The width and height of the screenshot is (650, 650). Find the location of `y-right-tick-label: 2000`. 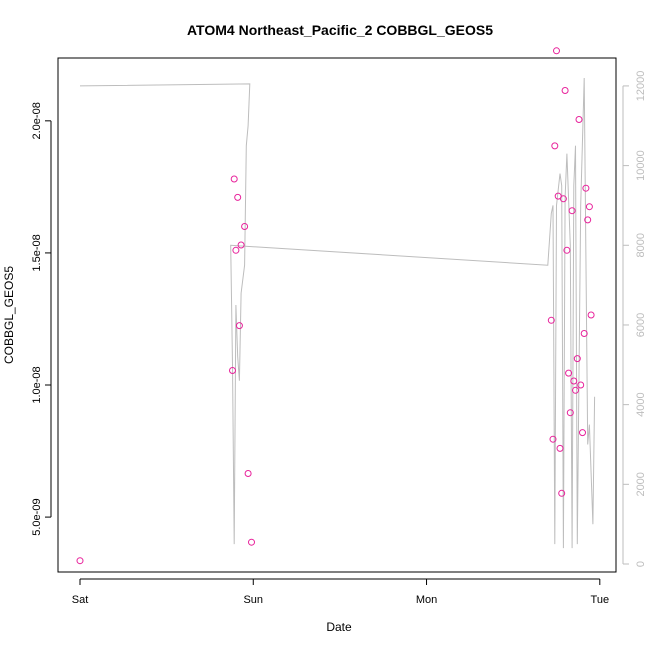

y-right-tick-label: 2000 is located at coordinates (641, 484).